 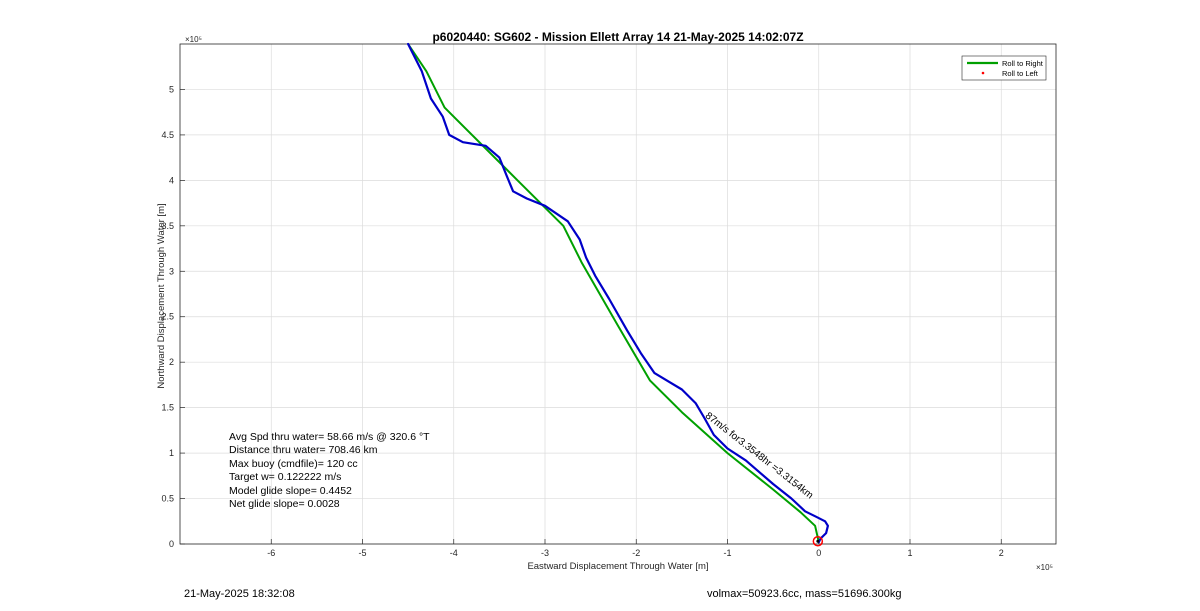 What do you see at coordinates (171, 271) in the screenshot?
I see `y-tick-label: 3` at bounding box center [171, 271].